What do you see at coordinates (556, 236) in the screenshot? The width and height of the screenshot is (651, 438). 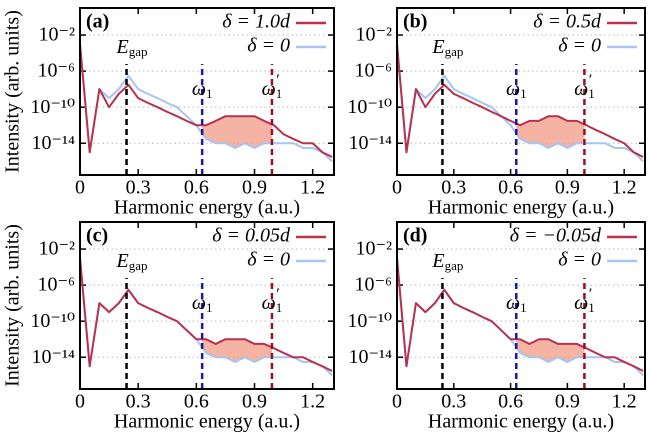 I see `legend-label: δ = −0.05d` at bounding box center [556, 236].